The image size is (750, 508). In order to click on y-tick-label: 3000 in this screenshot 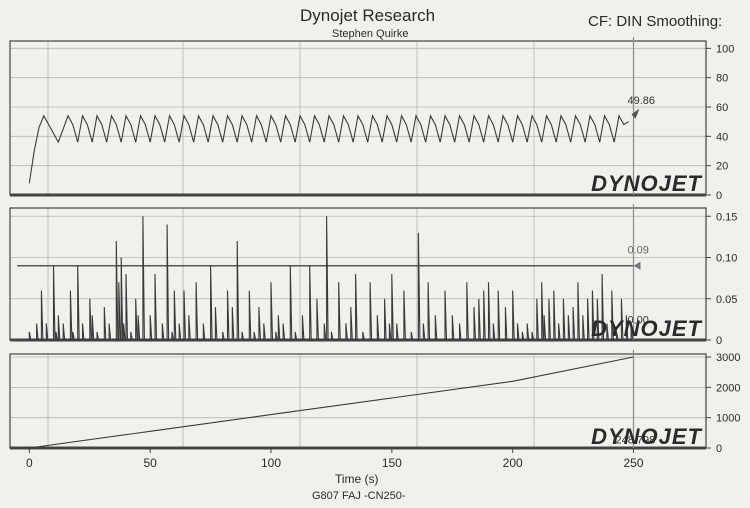, I will do `click(728, 358)`.